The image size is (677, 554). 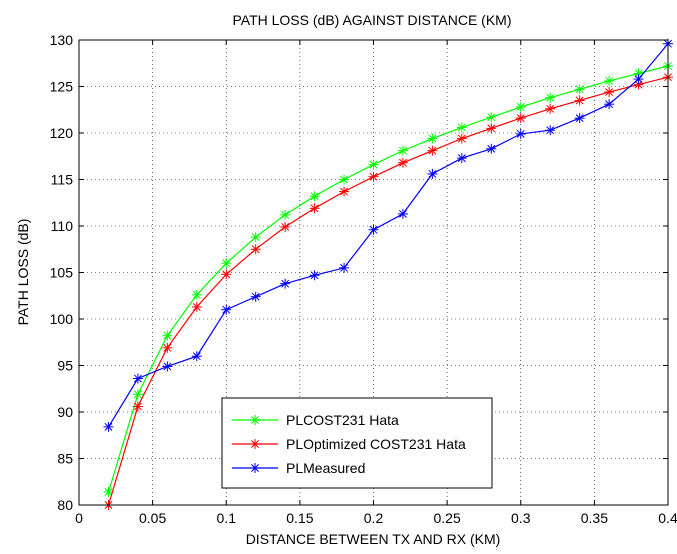 What do you see at coordinates (62, 226) in the screenshot?
I see `y-tick-label: 110` at bounding box center [62, 226].